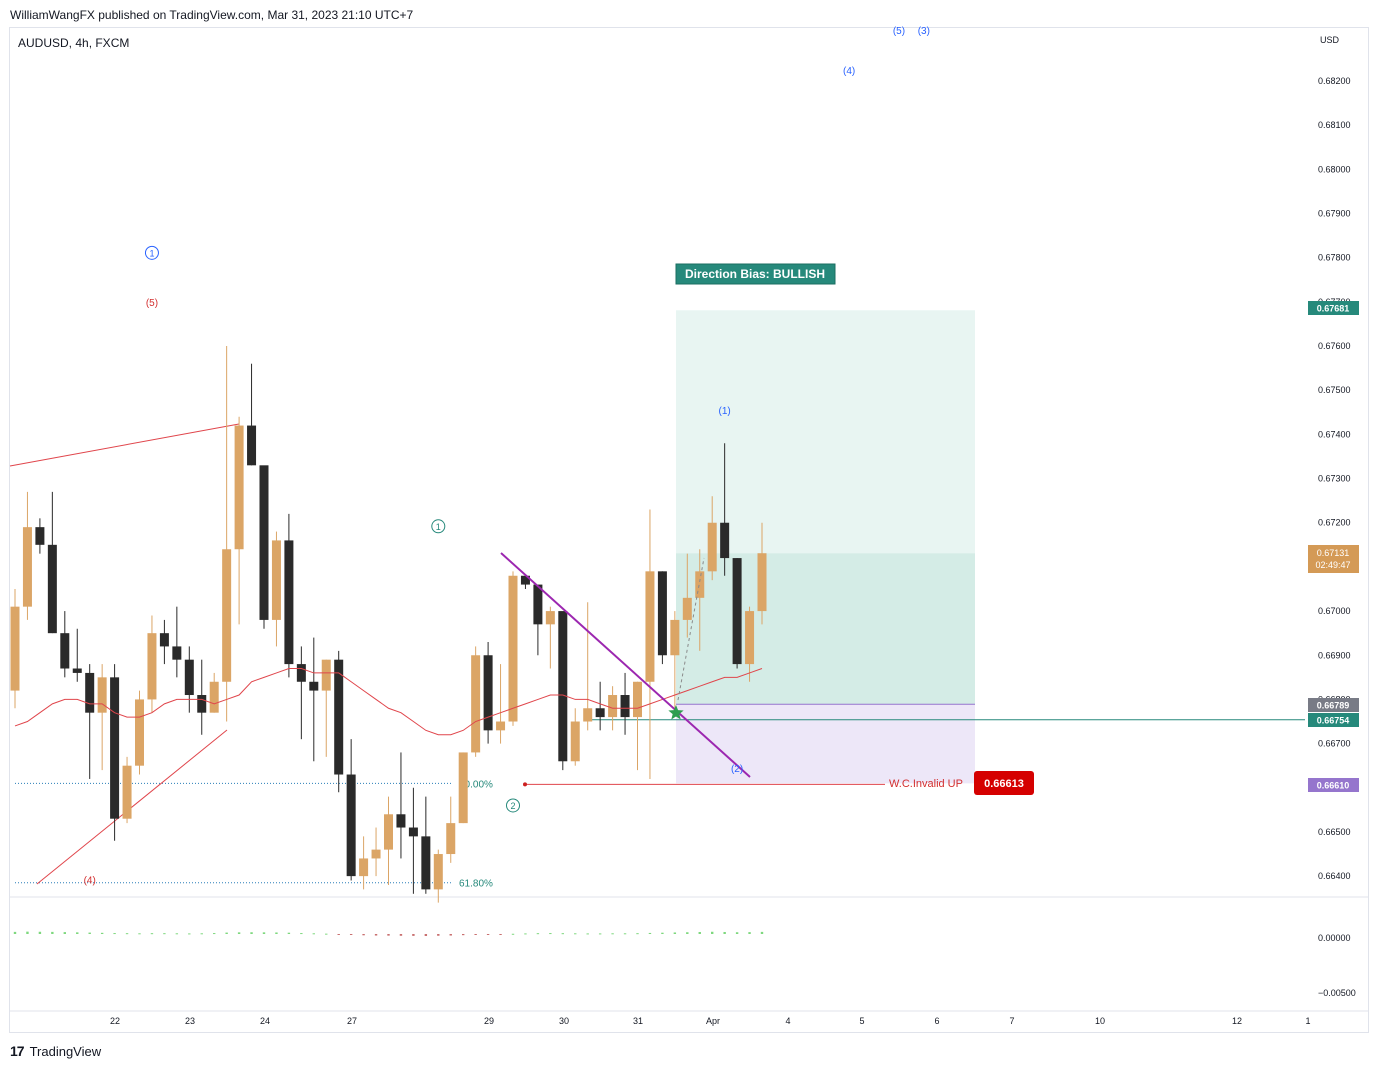 The image size is (1379, 1069). Describe the element at coordinates (1333, 721) in the screenshot. I see `entry-price: 0.66754` at that location.